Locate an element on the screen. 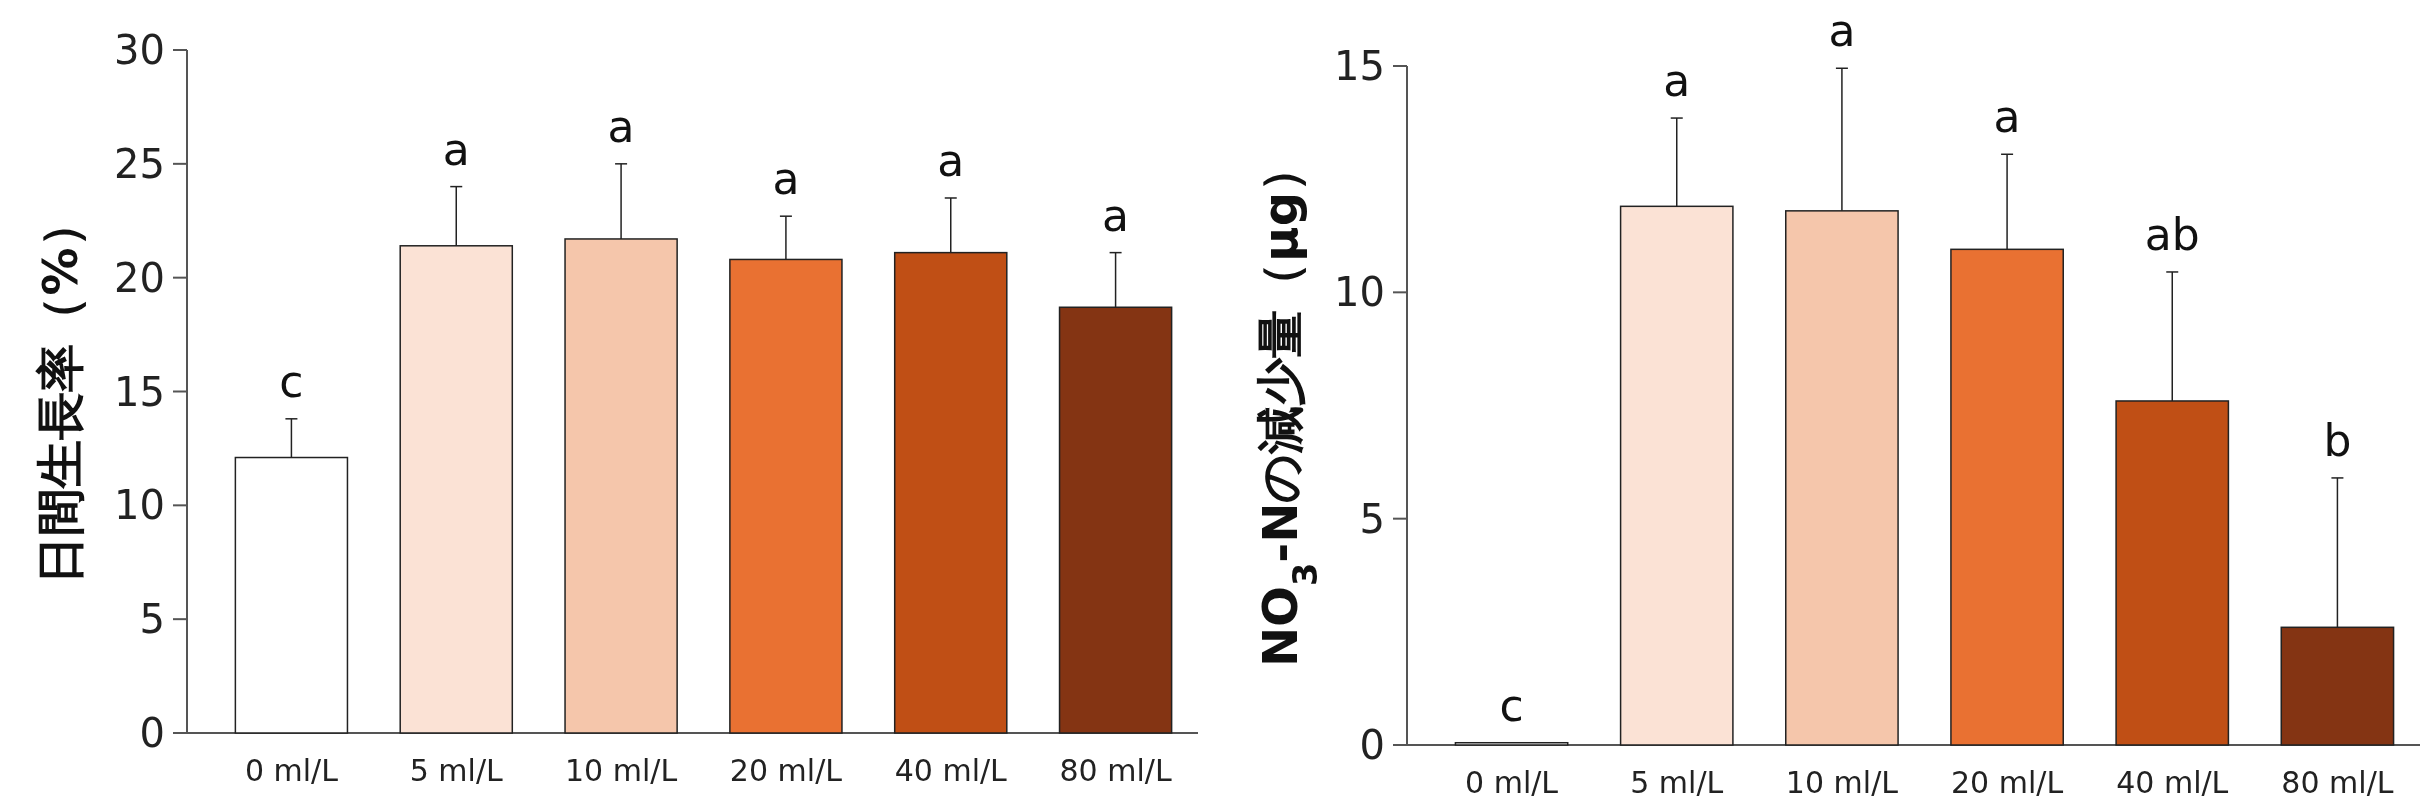 This screenshot has height=810, width=2423. y-axis-title: 日間生長率（%） is located at coordinates (60, 391).